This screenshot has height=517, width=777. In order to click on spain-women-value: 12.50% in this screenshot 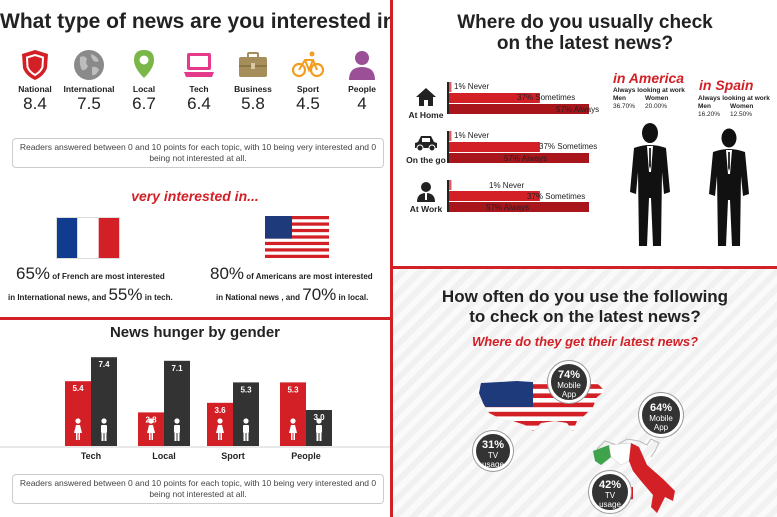, I will do `click(741, 114)`.